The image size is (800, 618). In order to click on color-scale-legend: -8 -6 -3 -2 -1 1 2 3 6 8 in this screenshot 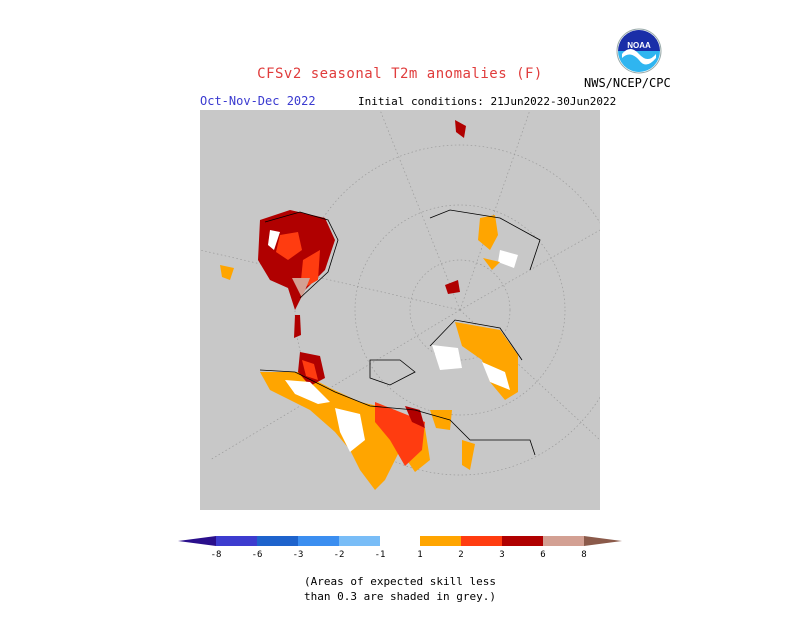, I will do `click(400, 548)`.